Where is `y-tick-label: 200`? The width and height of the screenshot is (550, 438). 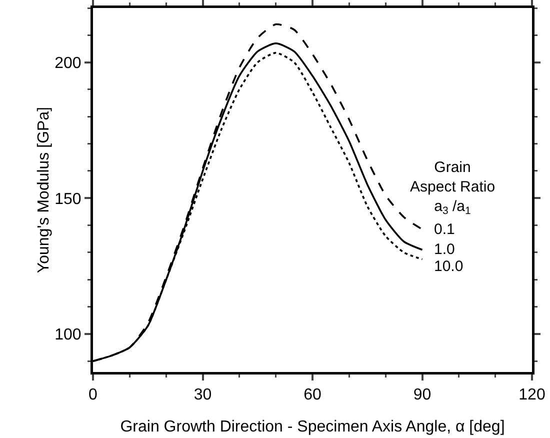 y-tick-label: 200 is located at coordinates (68, 63).